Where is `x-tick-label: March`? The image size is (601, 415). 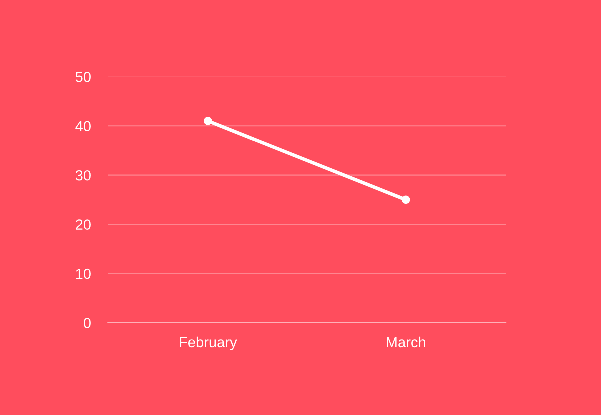
x-tick-label: March is located at coordinates (406, 342).